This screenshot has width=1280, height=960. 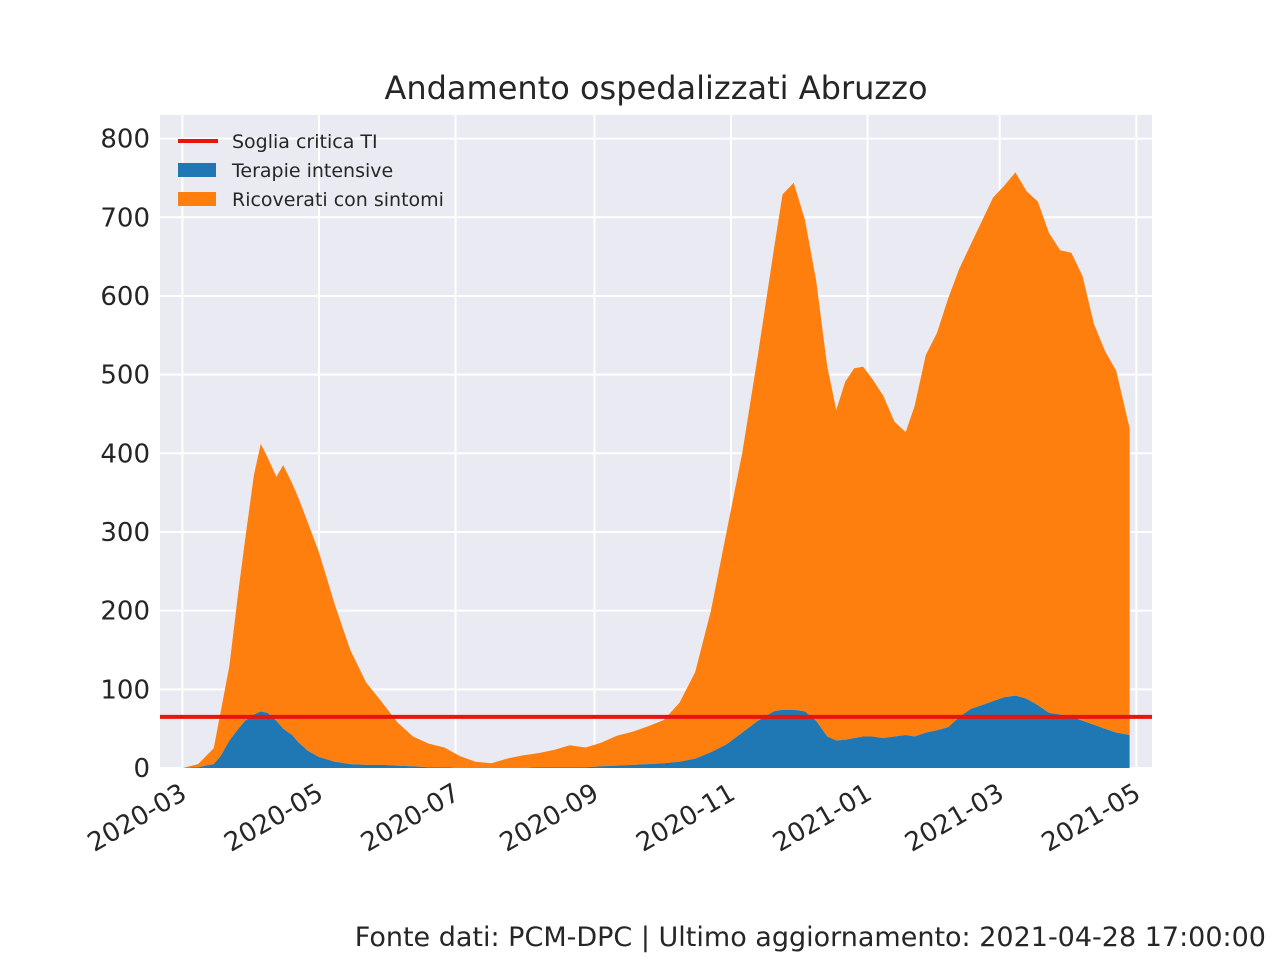 I want to click on y-axis: 0 100 200 300 400 500 600 700 800, so click(x=125, y=454).